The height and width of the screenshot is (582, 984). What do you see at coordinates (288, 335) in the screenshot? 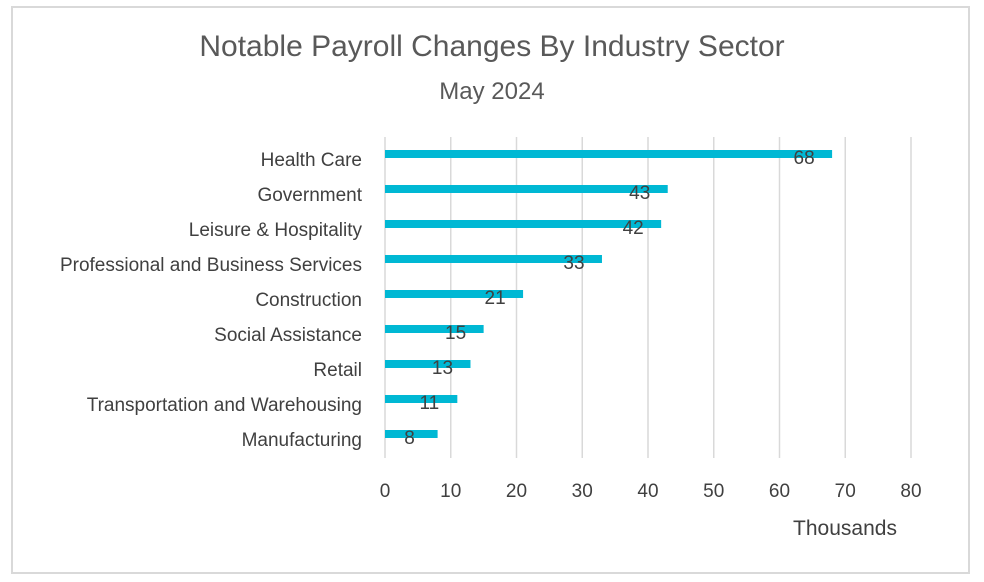
I see `category-label: Social Assistance` at bounding box center [288, 335].